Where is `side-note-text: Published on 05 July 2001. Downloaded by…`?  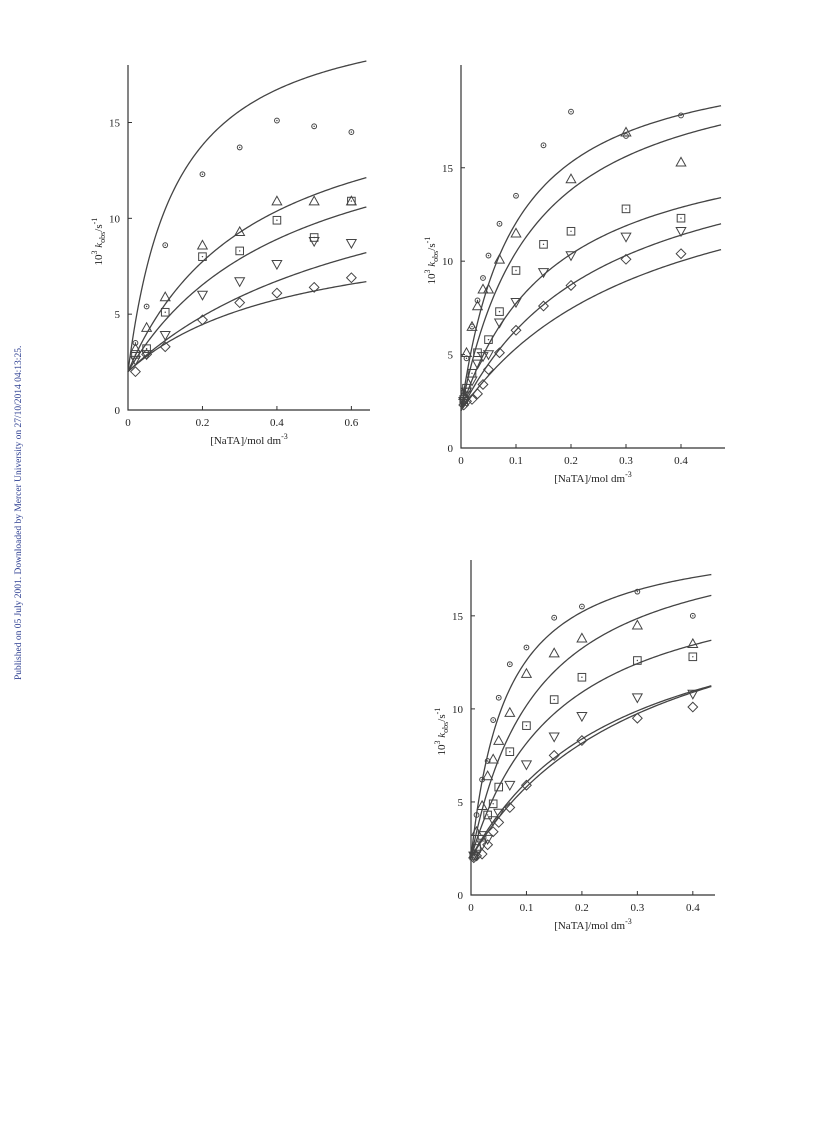
side-note-text: Published on 05 July 2001. Downloaded by… is located at coordinates (19, 513).